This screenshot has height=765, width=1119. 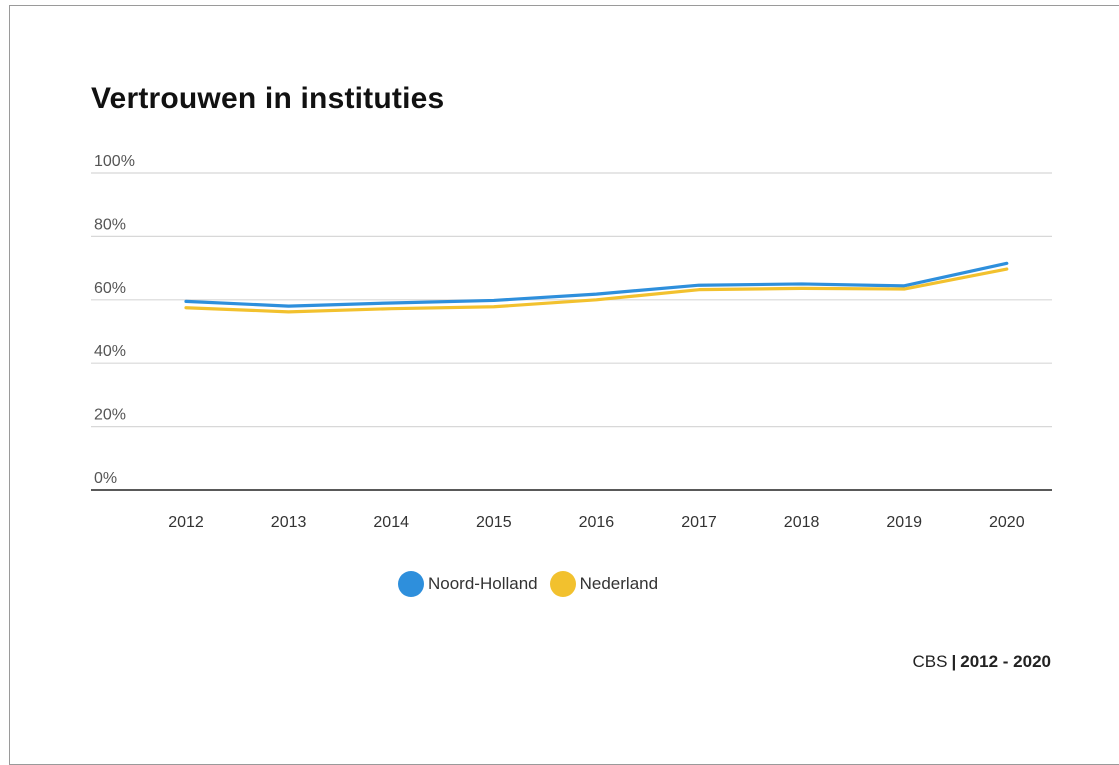 What do you see at coordinates (904, 522) in the screenshot?
I see `x-tick-label: 2019` at bounding box center [904, 522].